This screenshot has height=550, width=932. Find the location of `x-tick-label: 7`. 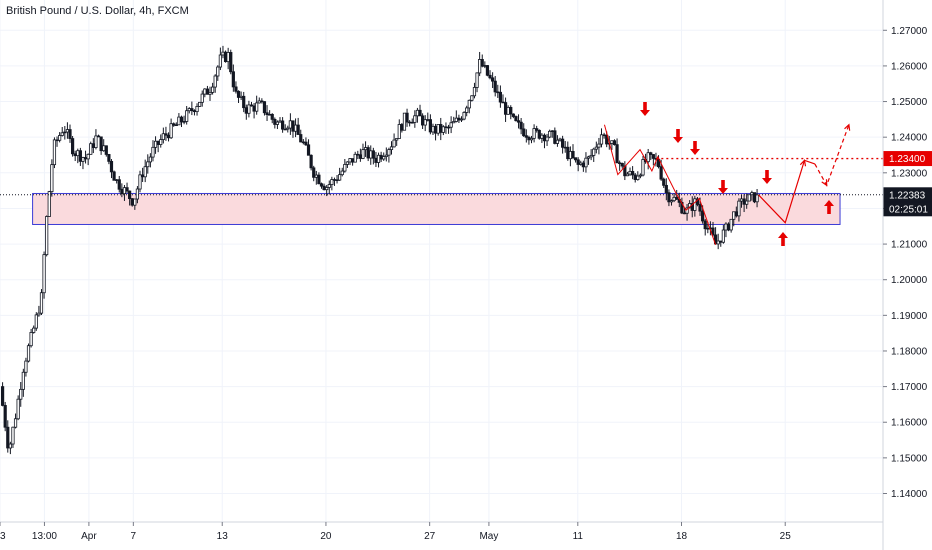

x-tick-label: 7 is located at coordinates (134, 536).